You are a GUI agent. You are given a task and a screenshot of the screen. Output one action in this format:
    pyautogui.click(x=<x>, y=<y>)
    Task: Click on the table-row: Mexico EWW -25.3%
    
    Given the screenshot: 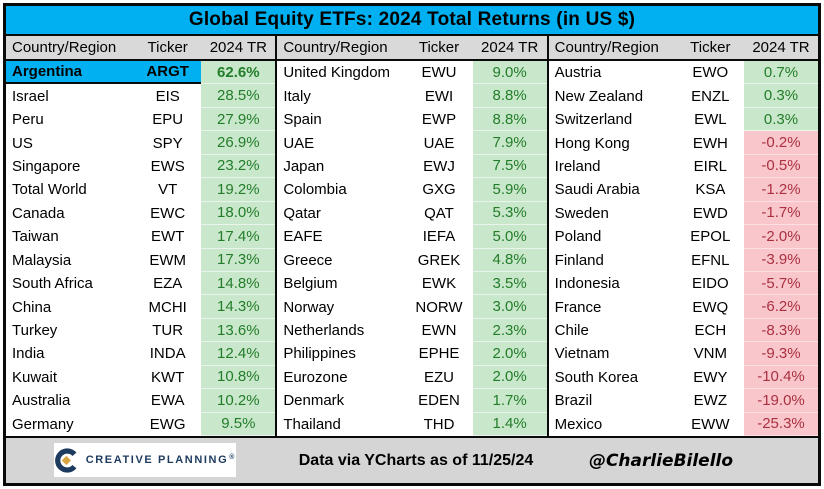 What is the action you would take?
    pyautogui.click(x=683, y=424)
    